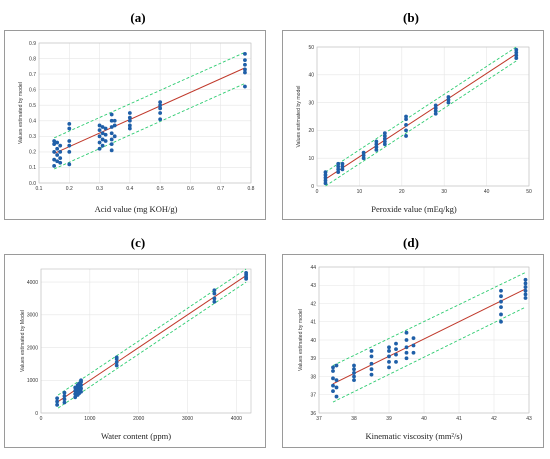 This screenshot has width=550, height=459. Describe the element at coordinates (129, 189) in the screenshot. I see `x-tick-label: 0.4` at that location.